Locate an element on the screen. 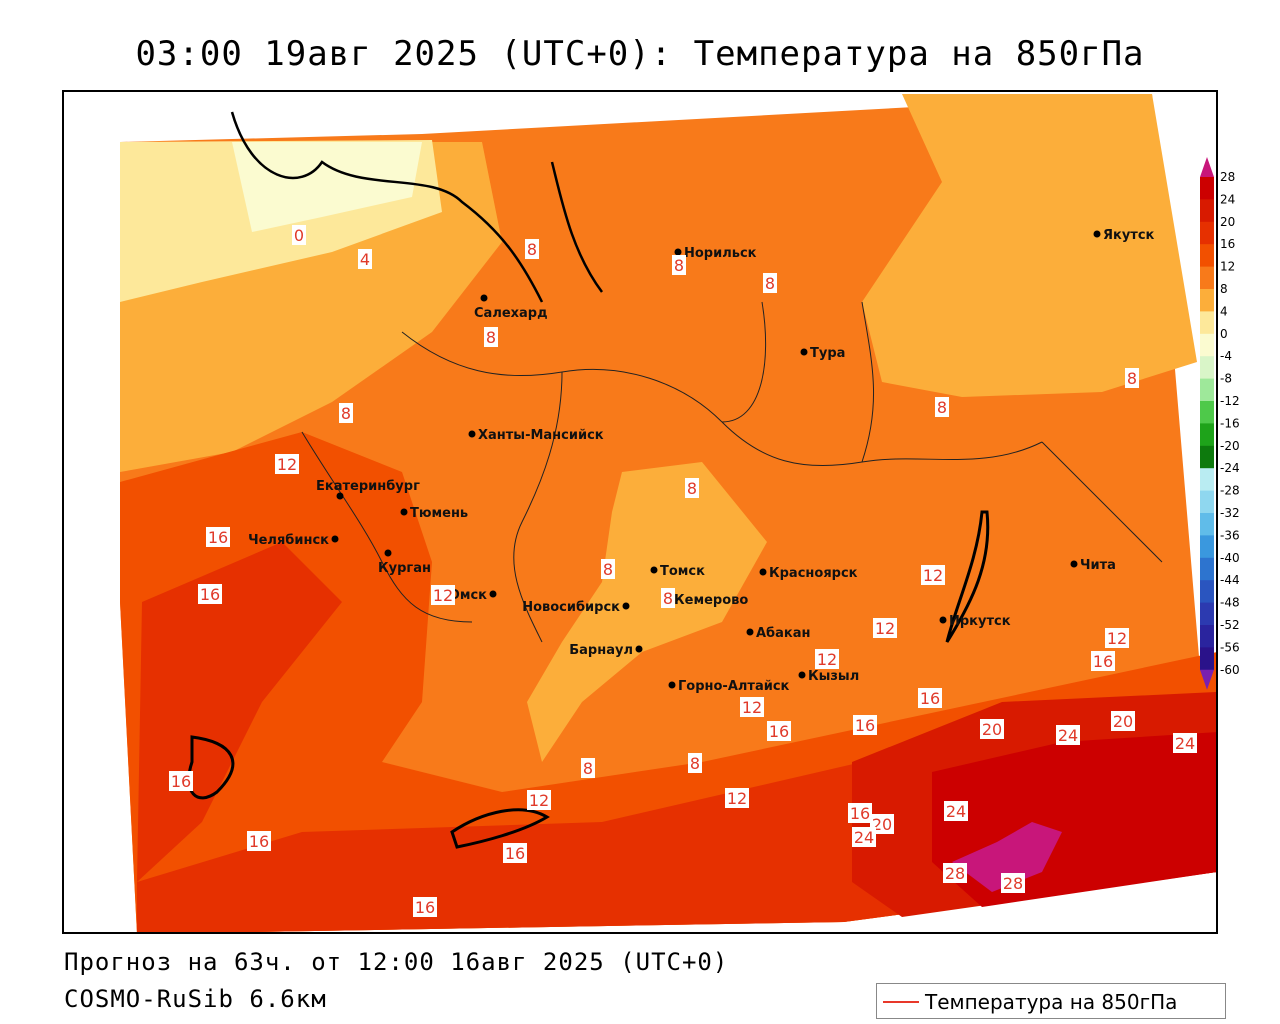 Image resolution: width=1280 pixels, height=1024 pixels. colorbar-tick-label: -60 is located at coordinates (1230, 670).